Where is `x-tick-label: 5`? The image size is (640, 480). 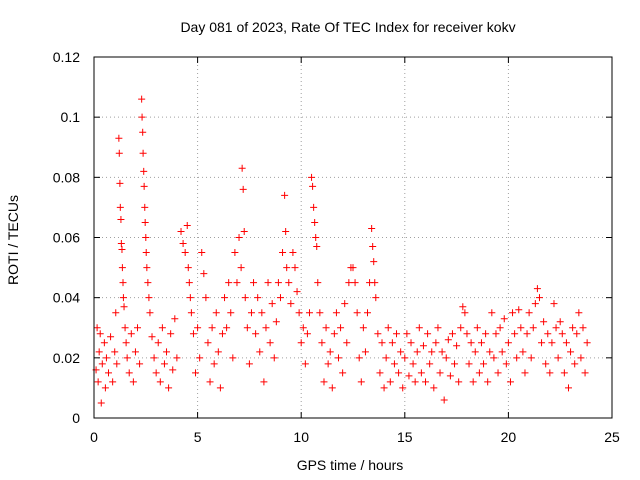
x-tick-label: 5 is located at coordinates (198, 437).